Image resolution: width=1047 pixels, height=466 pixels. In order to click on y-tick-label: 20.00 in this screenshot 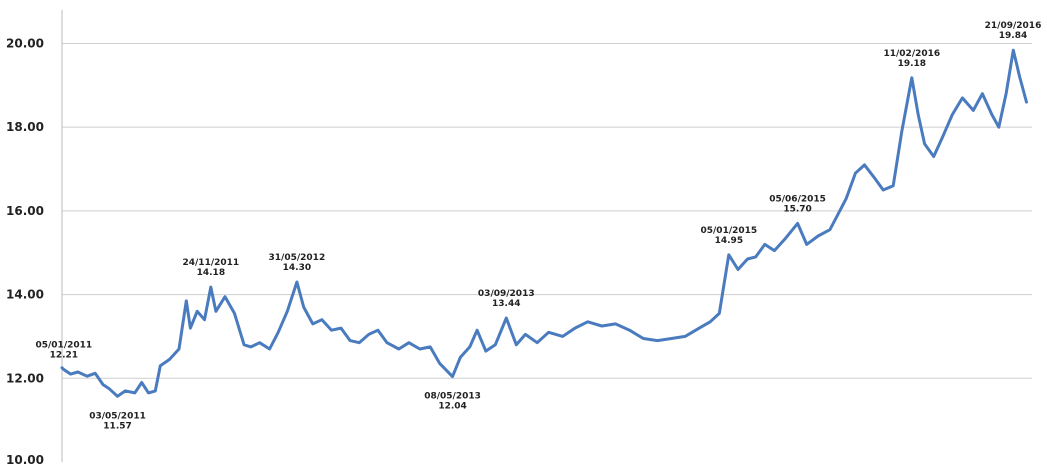, I will do `click(25, 43)`.